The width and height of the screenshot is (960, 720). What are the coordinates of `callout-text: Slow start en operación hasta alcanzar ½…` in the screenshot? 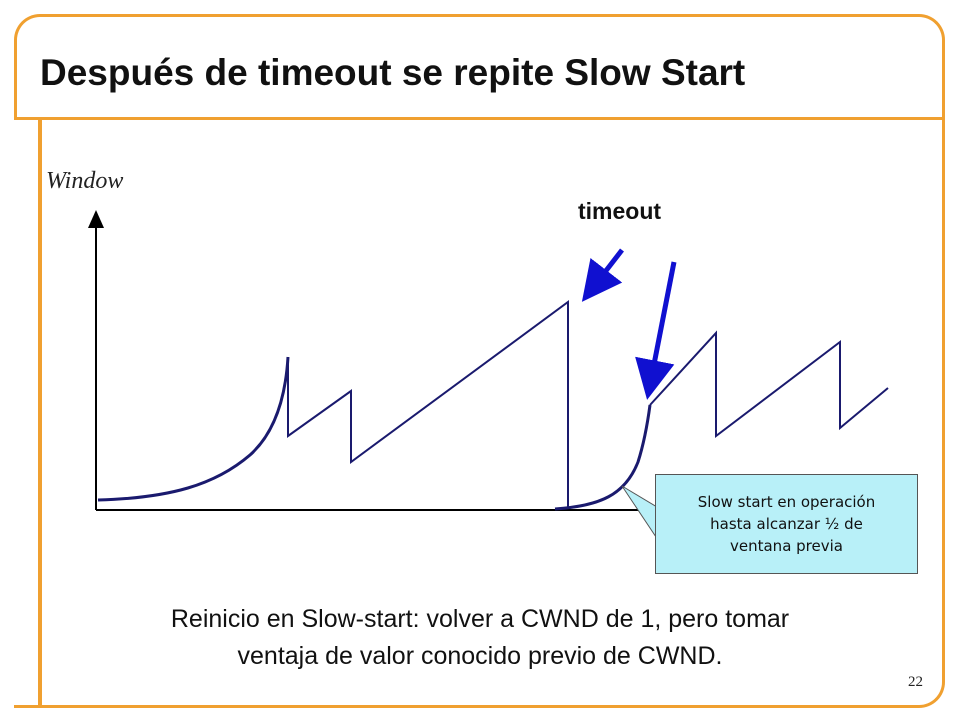 It's located at (787, 524).